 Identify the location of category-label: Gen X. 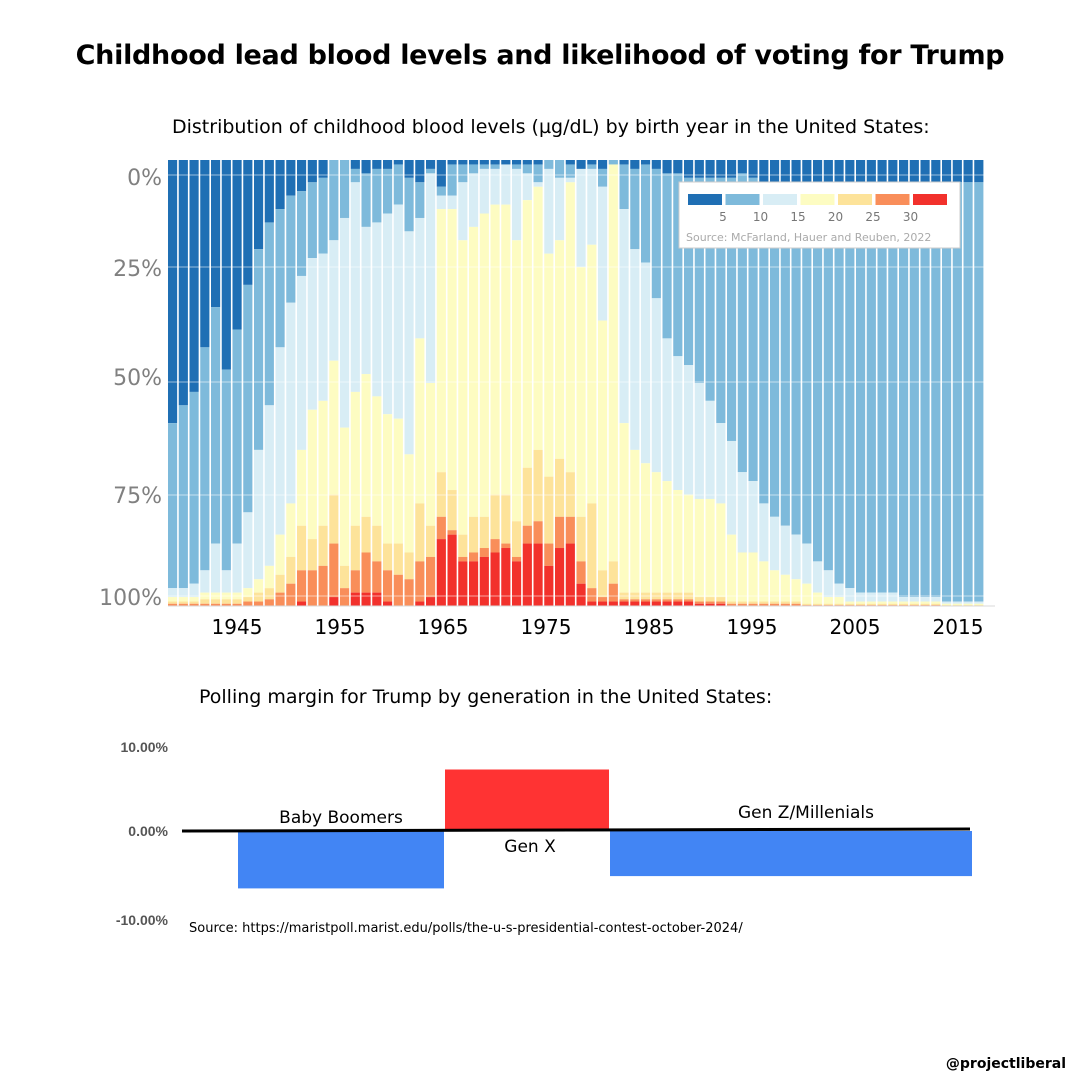
(530, 847).